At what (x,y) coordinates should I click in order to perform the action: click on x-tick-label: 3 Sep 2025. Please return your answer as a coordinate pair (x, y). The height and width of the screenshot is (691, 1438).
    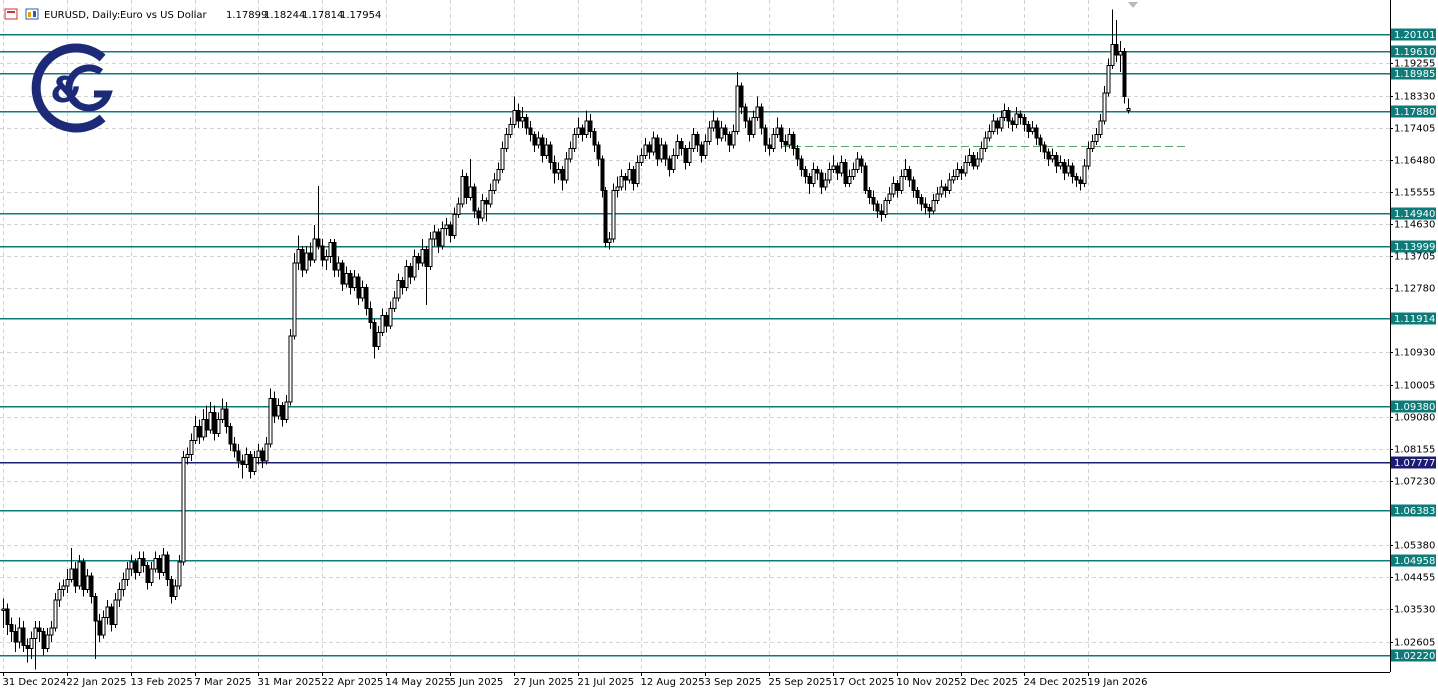
    Looking at the image, I should click on (733, 682).